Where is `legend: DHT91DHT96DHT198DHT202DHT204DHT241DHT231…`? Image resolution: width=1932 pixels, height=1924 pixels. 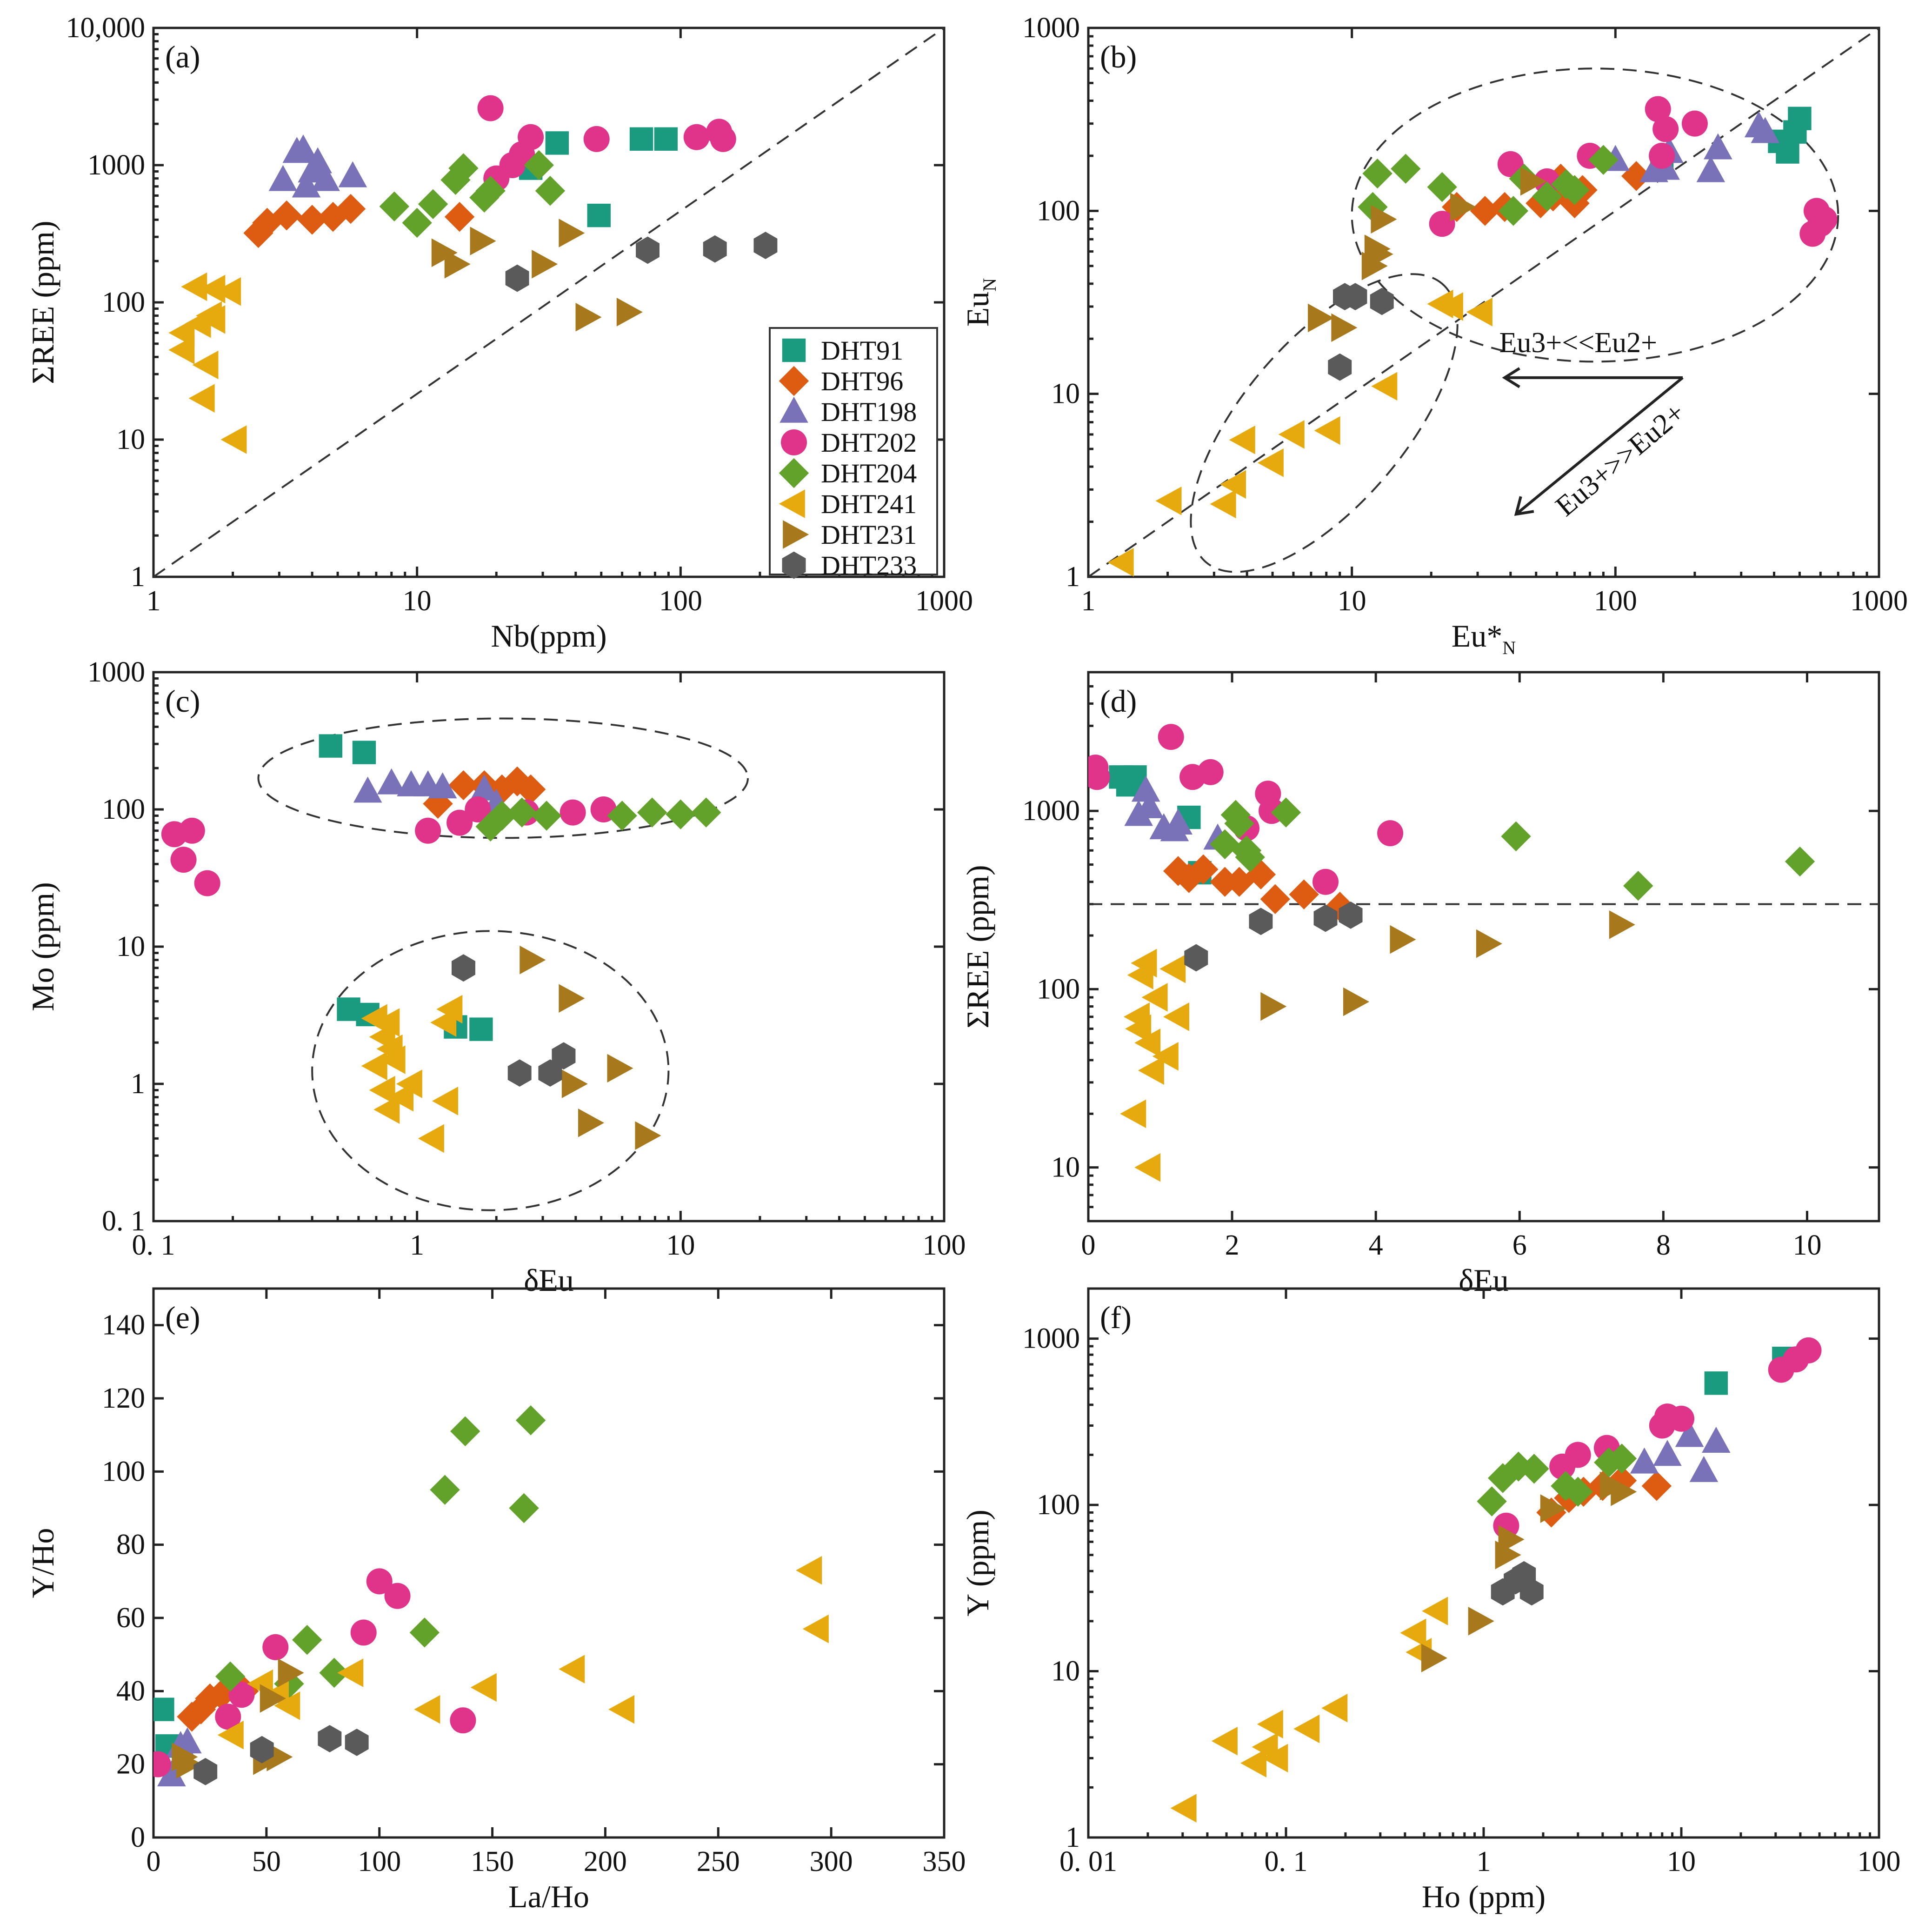 legend: DHT91DHT96DHT198DHT202DHT204DHT241DHT231… is located at coordinates (853, 454).